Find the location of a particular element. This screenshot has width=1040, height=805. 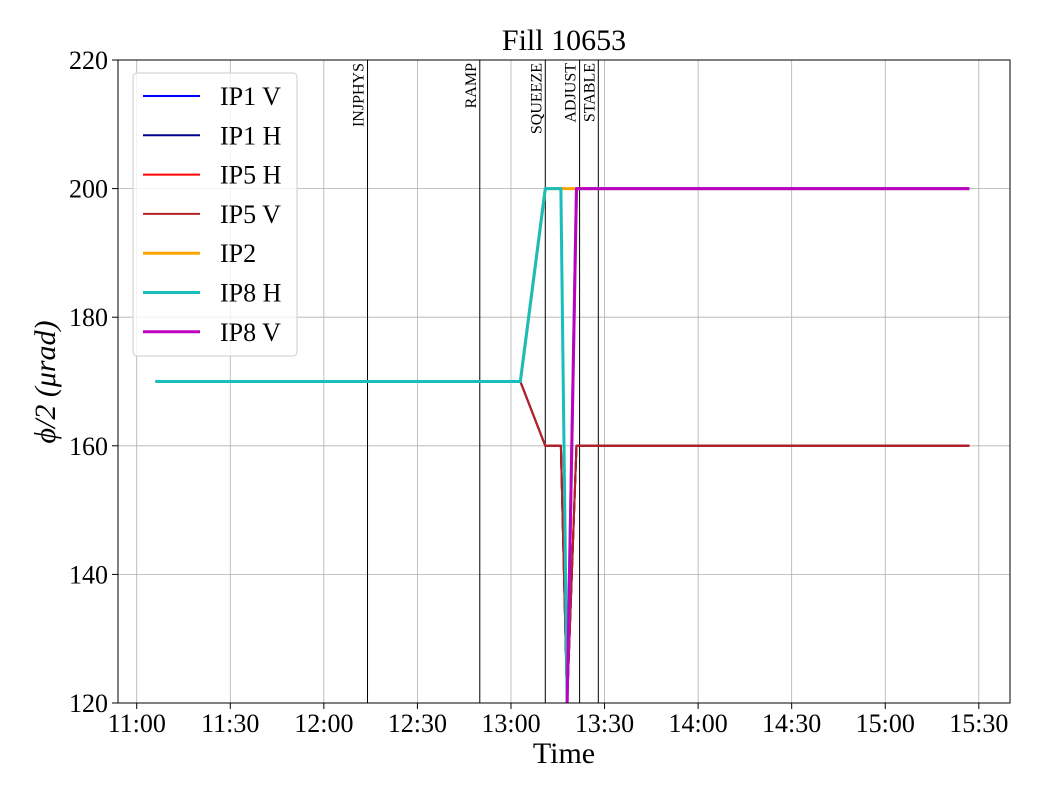

event-label: ADJUST is located at coordinates (571, 93).